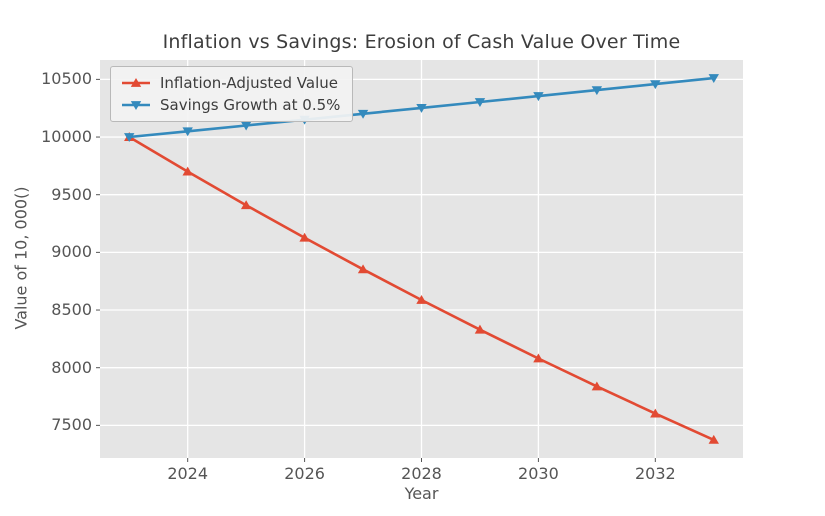  I want to click on legend-marker-savings-icon, so click(136, 105).